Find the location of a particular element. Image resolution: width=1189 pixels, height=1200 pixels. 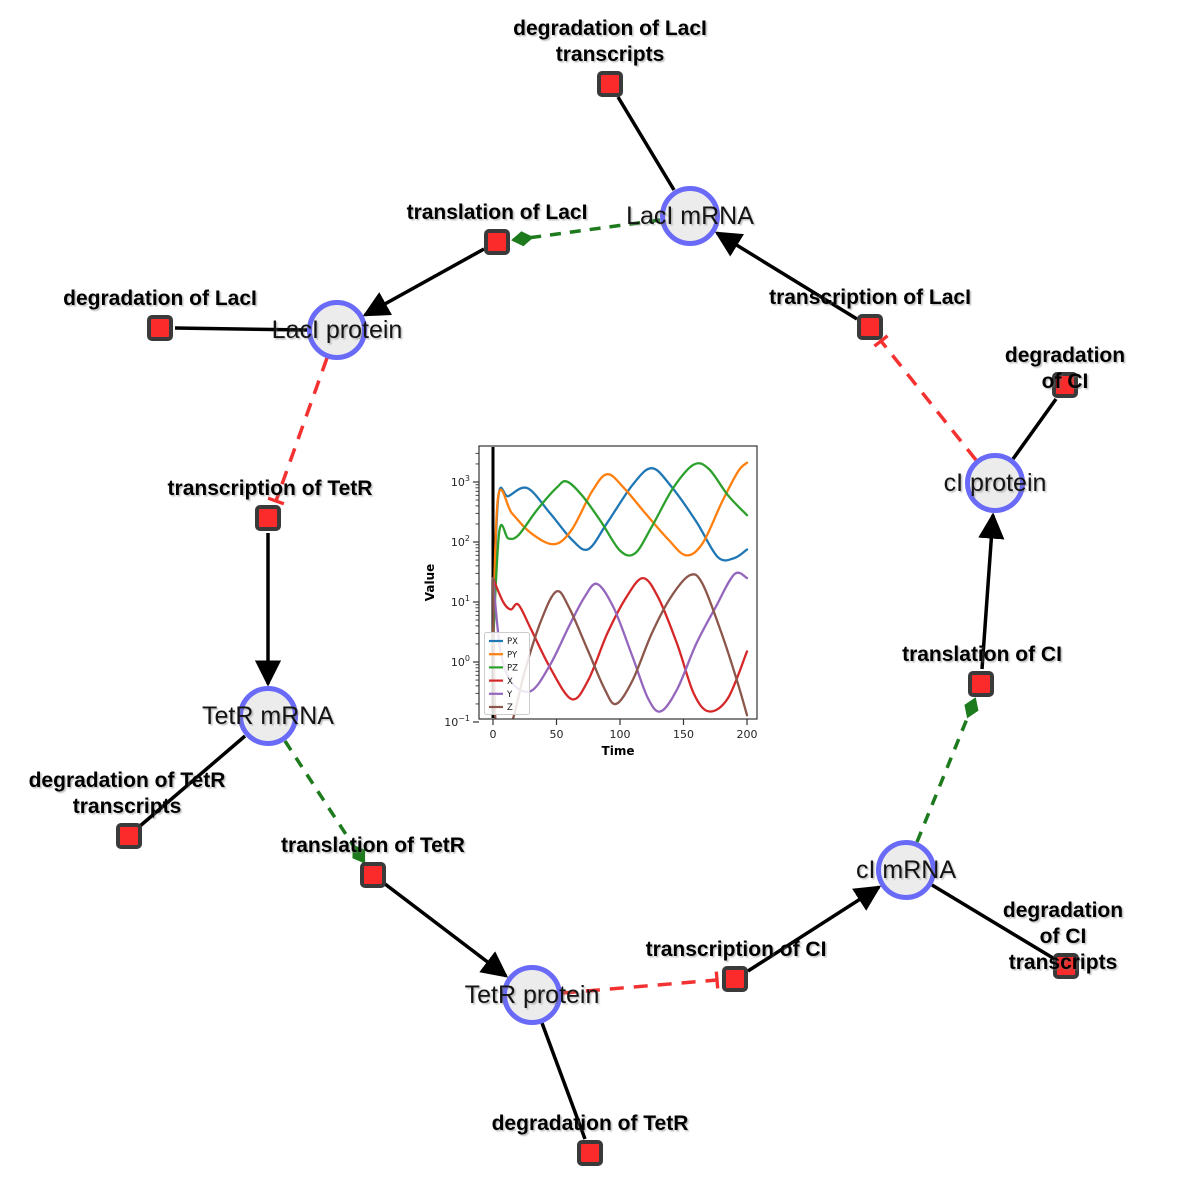

chart-legend-label-PY: PY is located at coordinates (512, 655).